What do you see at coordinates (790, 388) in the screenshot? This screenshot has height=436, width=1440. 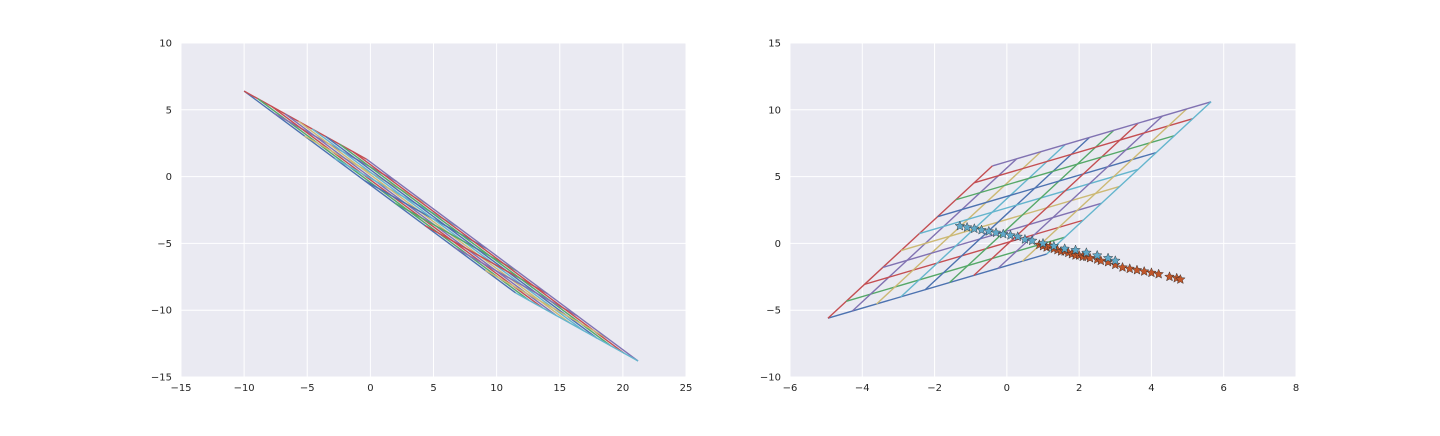 I see `x-tick-label: −6` at bounding box center [790, 388].